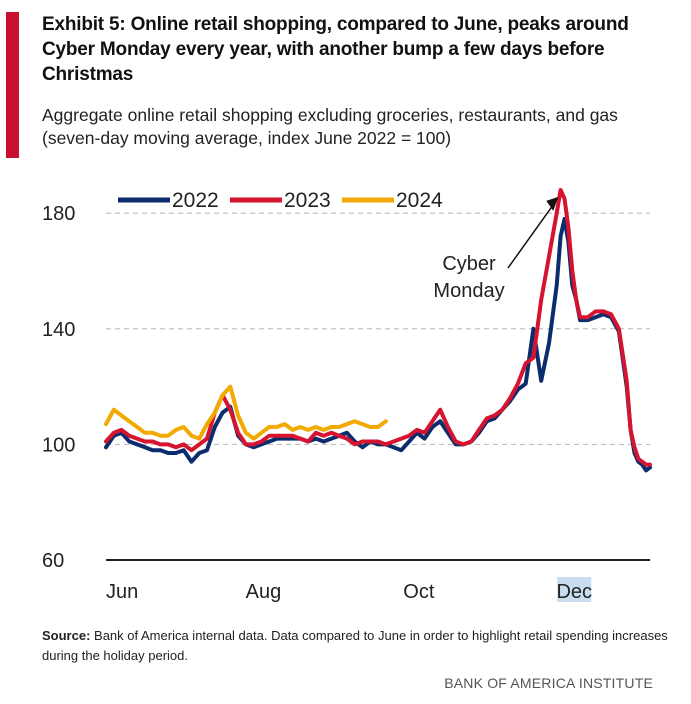 Image resolution: width=691 pixels, height=704 pixels. I want to click on annotation-text-line1: Cyber, so click(469, 264).